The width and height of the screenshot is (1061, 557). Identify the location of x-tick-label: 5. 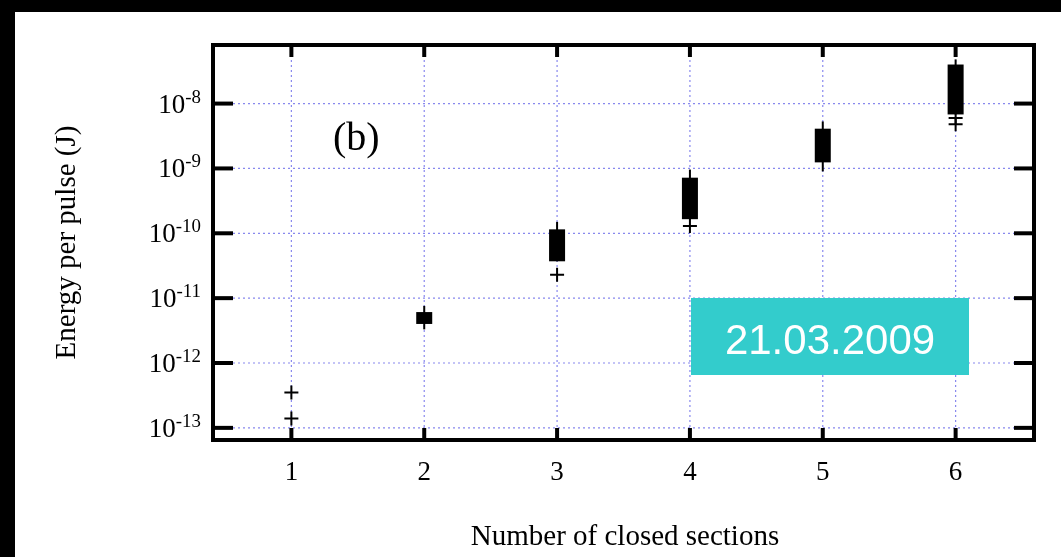
(823, 471).